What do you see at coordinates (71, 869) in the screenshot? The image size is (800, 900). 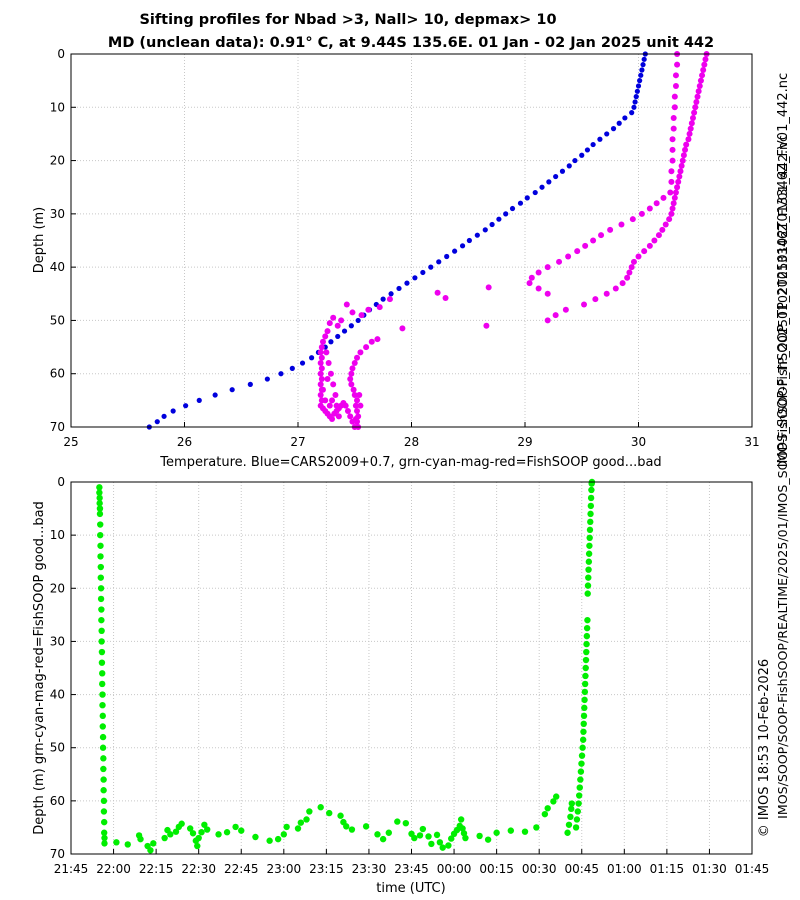 I see `bottom-x-tick-label: 21:45` at bounding box center [71, 869].